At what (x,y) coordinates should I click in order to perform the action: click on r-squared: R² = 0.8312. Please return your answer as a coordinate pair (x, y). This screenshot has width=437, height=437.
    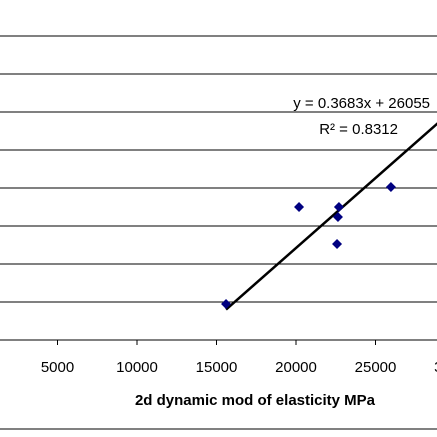
    Looking at the image, I should click on (358, 129).